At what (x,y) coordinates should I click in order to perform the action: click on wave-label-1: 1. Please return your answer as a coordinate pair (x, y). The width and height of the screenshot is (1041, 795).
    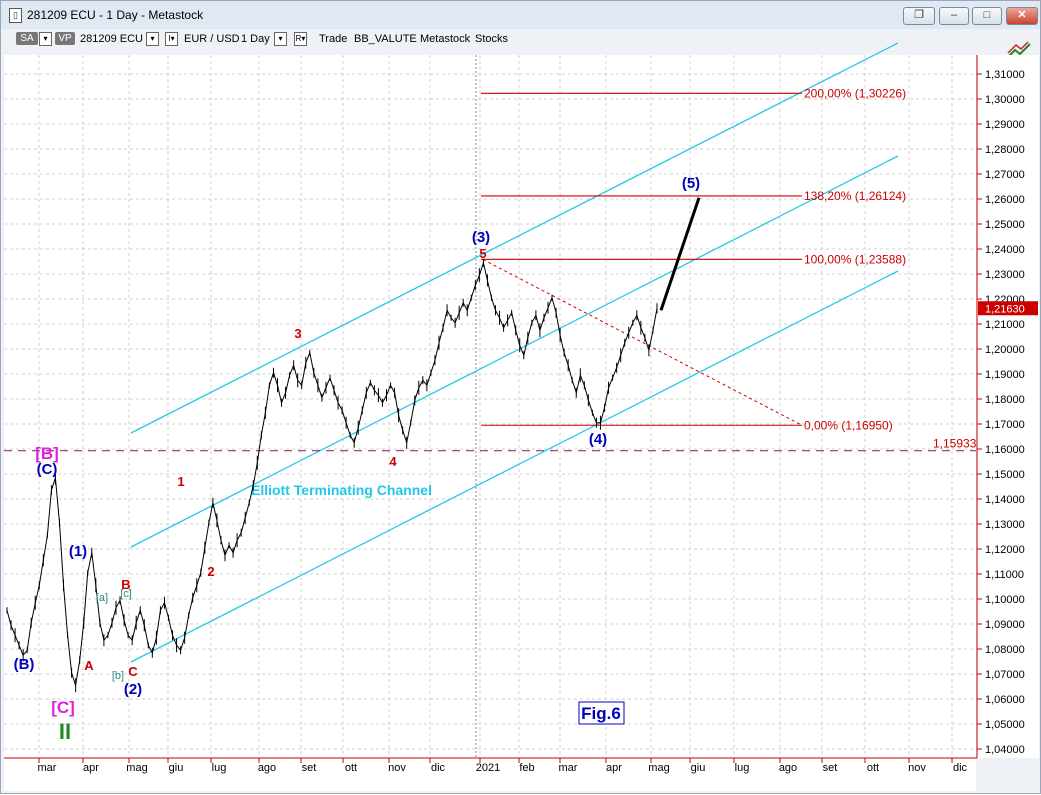
    Looking at the image, I should click on (180, 481).